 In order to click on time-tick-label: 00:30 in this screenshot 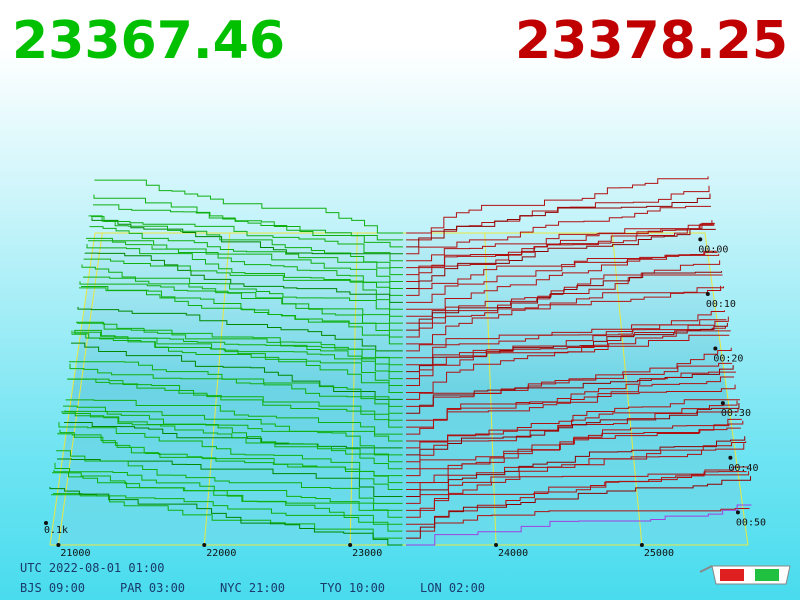, I will do `click(736, 413)`.